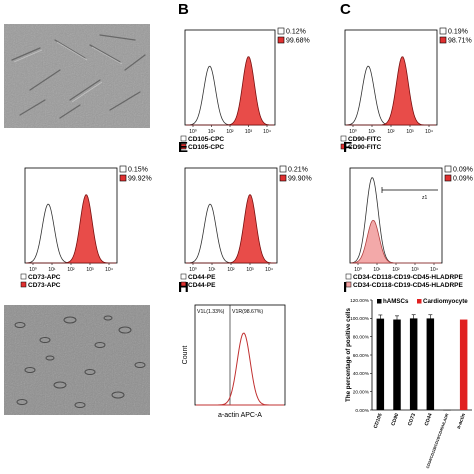 Image resolution: width=474 pixels, height=474 pixels. What do you see at coordinates (140, 179) in the screenshot?
I see `legend-value: 99.92%` at bounding box center [140, 179].